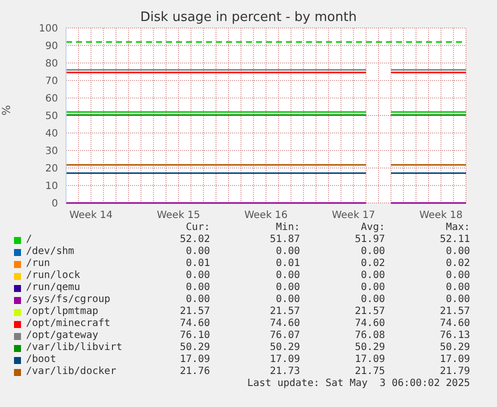  I want to click on legend-label: /, so click(29, 239).